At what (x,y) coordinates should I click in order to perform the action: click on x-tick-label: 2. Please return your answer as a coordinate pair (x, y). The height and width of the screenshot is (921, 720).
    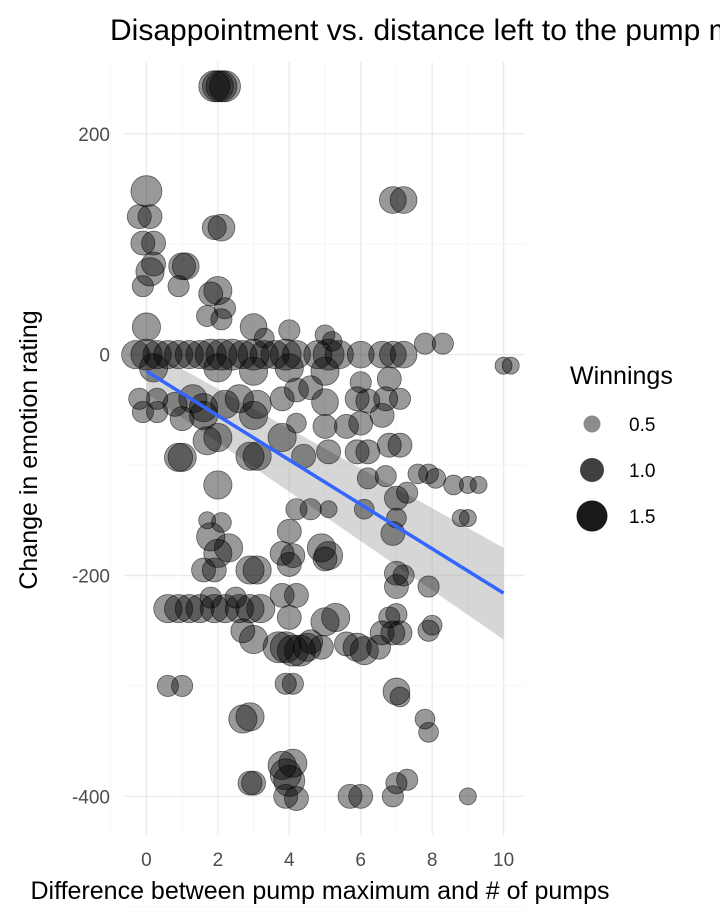
    Looking at the image, I should click on (218, 860).